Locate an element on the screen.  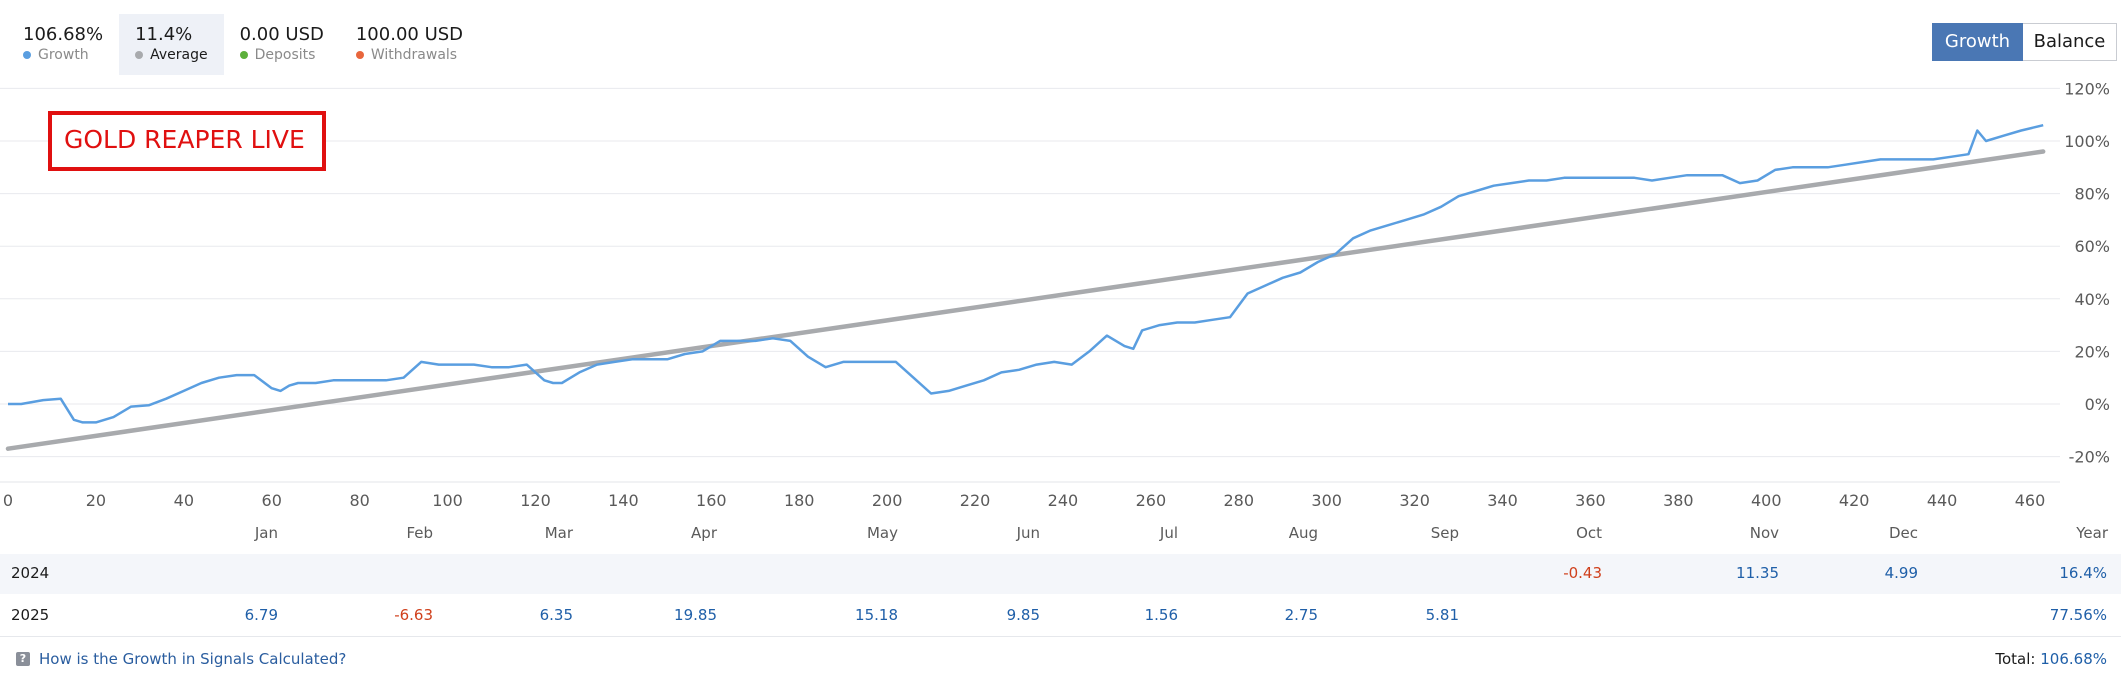
x-tick-label: 100 is located at coordinates (447, 500).